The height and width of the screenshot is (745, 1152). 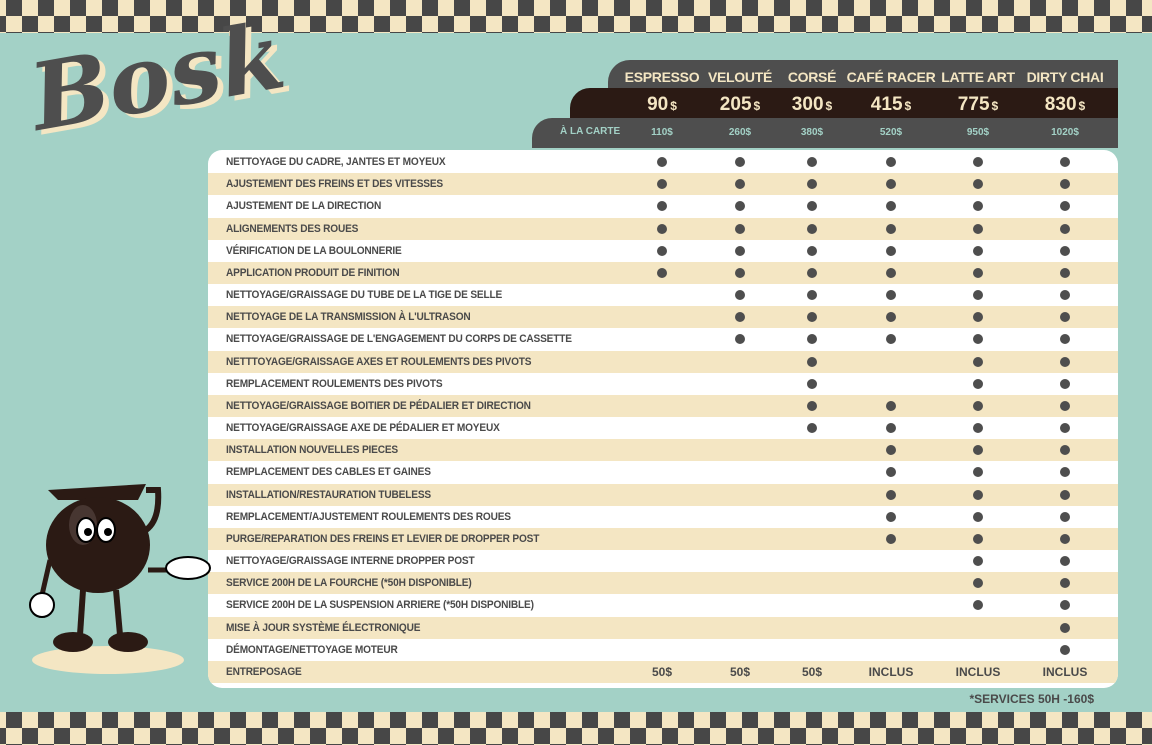 I want to click on service-row: ENTREPOSAGE 50$ 50$ 50$ INCLUS INCLUS INCLUS, so click(x=663, y=672).